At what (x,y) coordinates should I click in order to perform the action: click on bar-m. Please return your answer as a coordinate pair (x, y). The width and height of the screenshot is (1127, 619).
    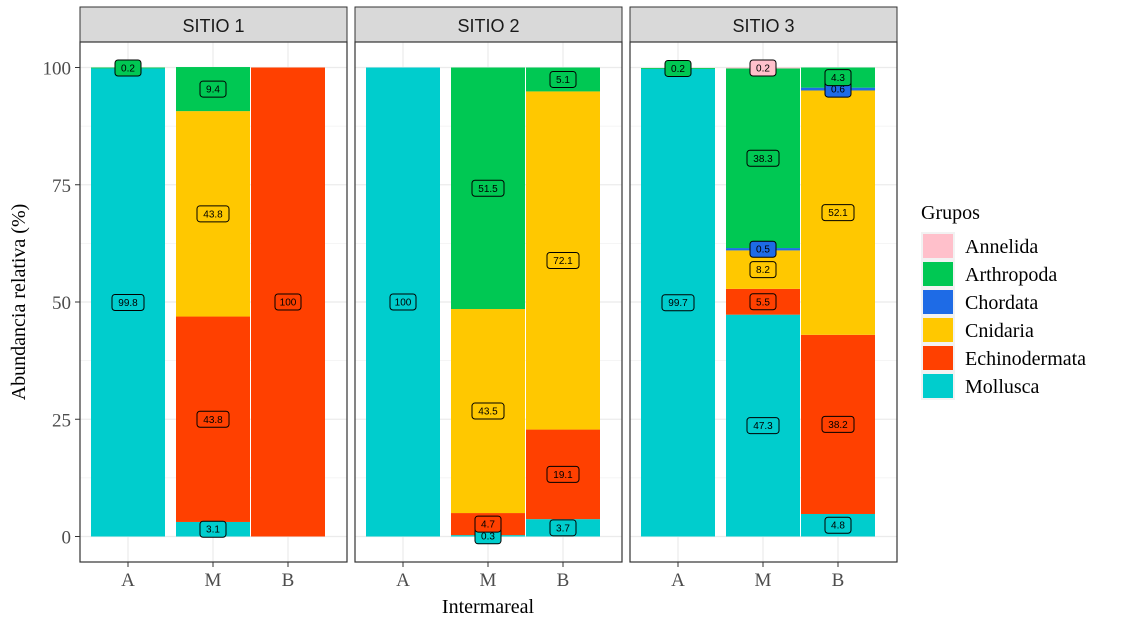
    Looking at the image, I should click on (213, 302).